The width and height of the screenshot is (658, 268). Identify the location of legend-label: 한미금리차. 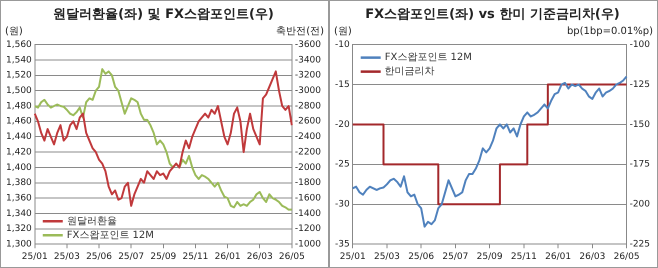
(409, 72).